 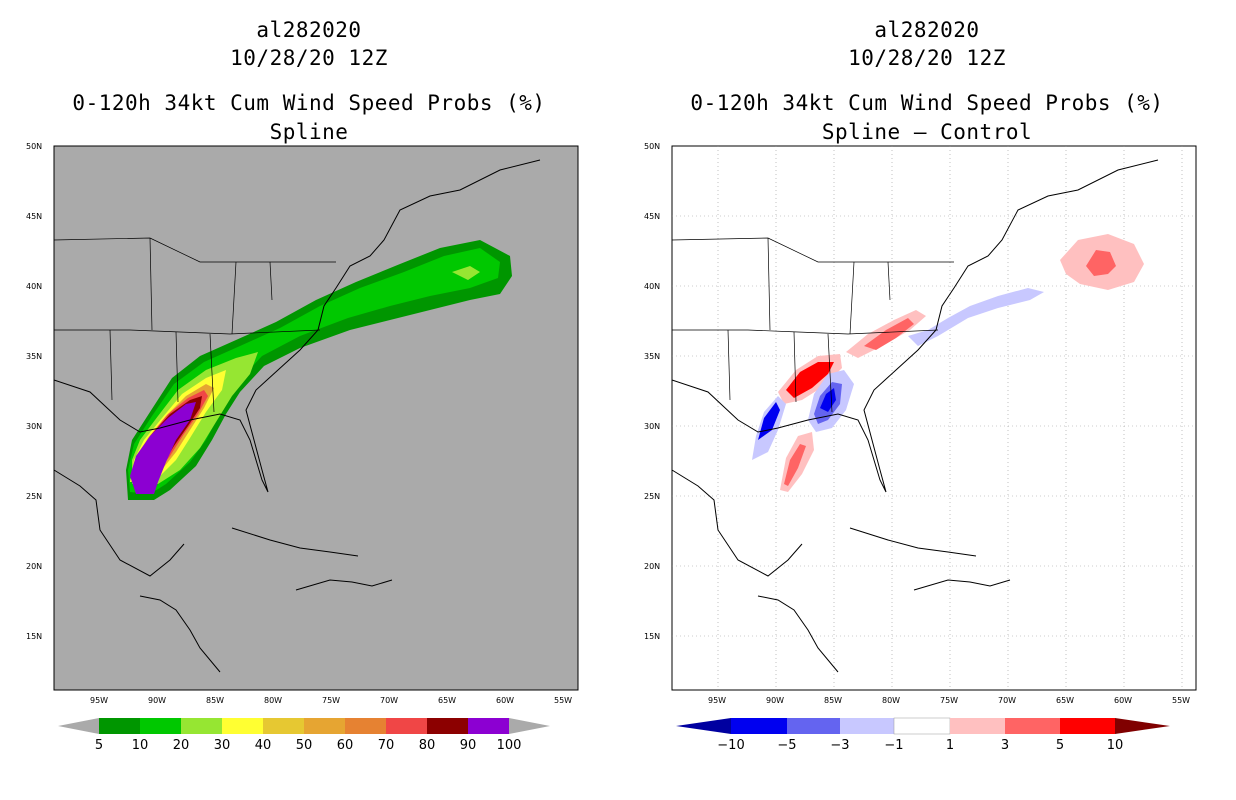 What do you see at coordinates (927, 132) in the screenshot?
I see `scheme-title: Spline – Control` at bounding box center [927, 132].